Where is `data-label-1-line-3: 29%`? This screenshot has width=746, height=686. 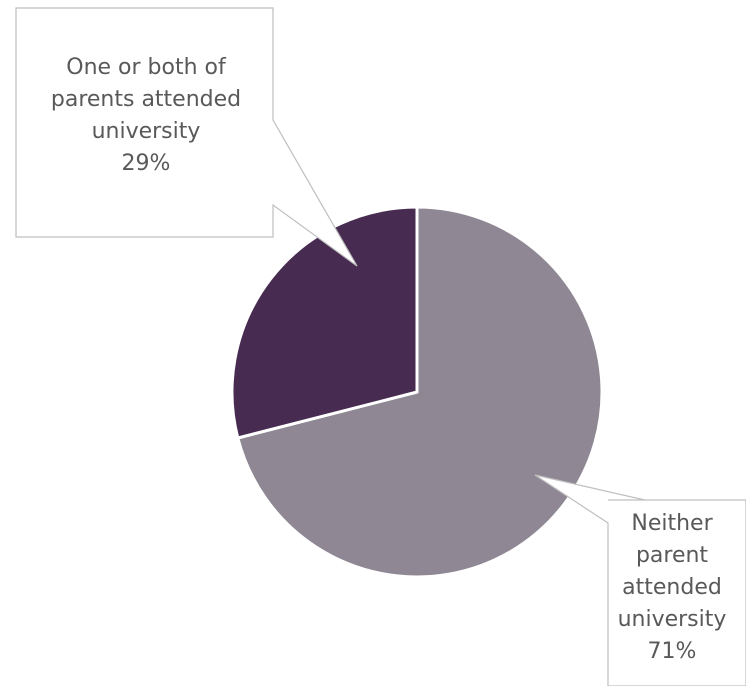 data-label-1-line-3: 29% is located at coordinates (146, 163).